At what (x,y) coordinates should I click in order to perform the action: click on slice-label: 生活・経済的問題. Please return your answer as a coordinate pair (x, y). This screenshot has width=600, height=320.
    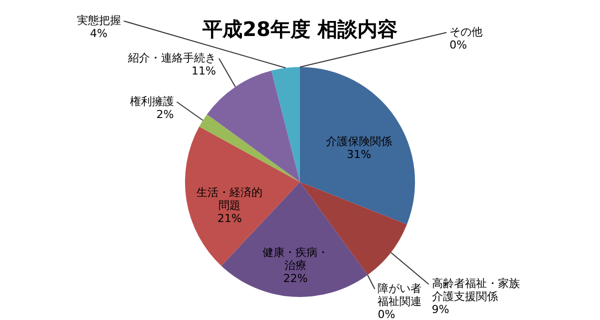
    Looking at the image, I should click on (229, 199).